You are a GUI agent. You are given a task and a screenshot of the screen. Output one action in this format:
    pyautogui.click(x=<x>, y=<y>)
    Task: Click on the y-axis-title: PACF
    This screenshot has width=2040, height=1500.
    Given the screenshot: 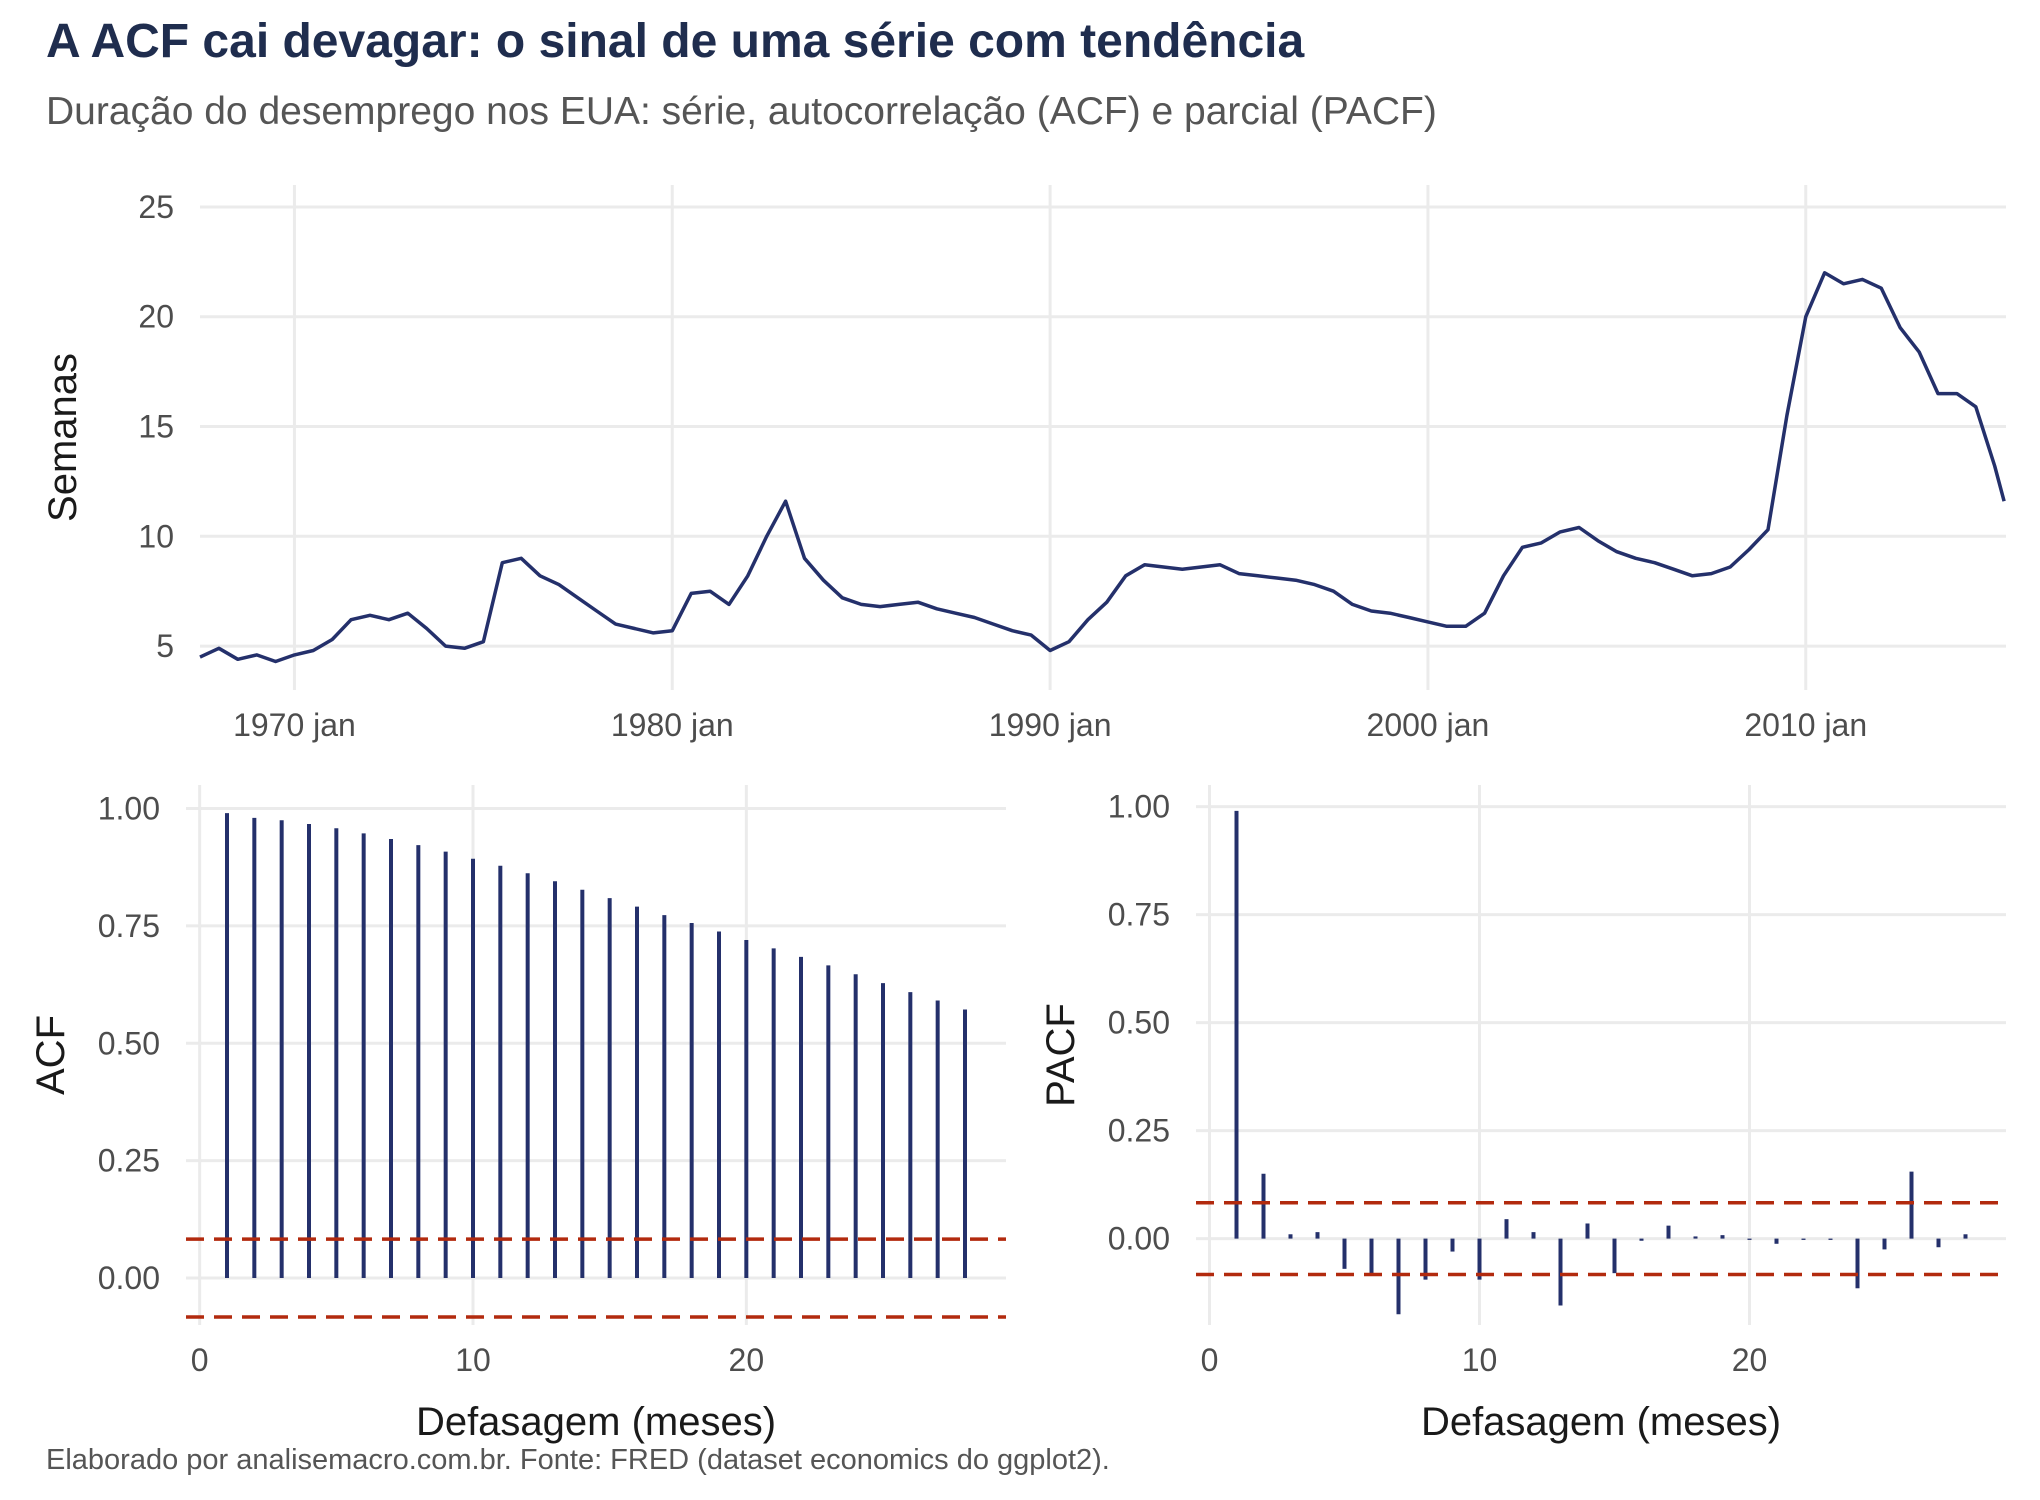 What is the action you would take?
    pyautogui.click(x=1061, y=1055)
    